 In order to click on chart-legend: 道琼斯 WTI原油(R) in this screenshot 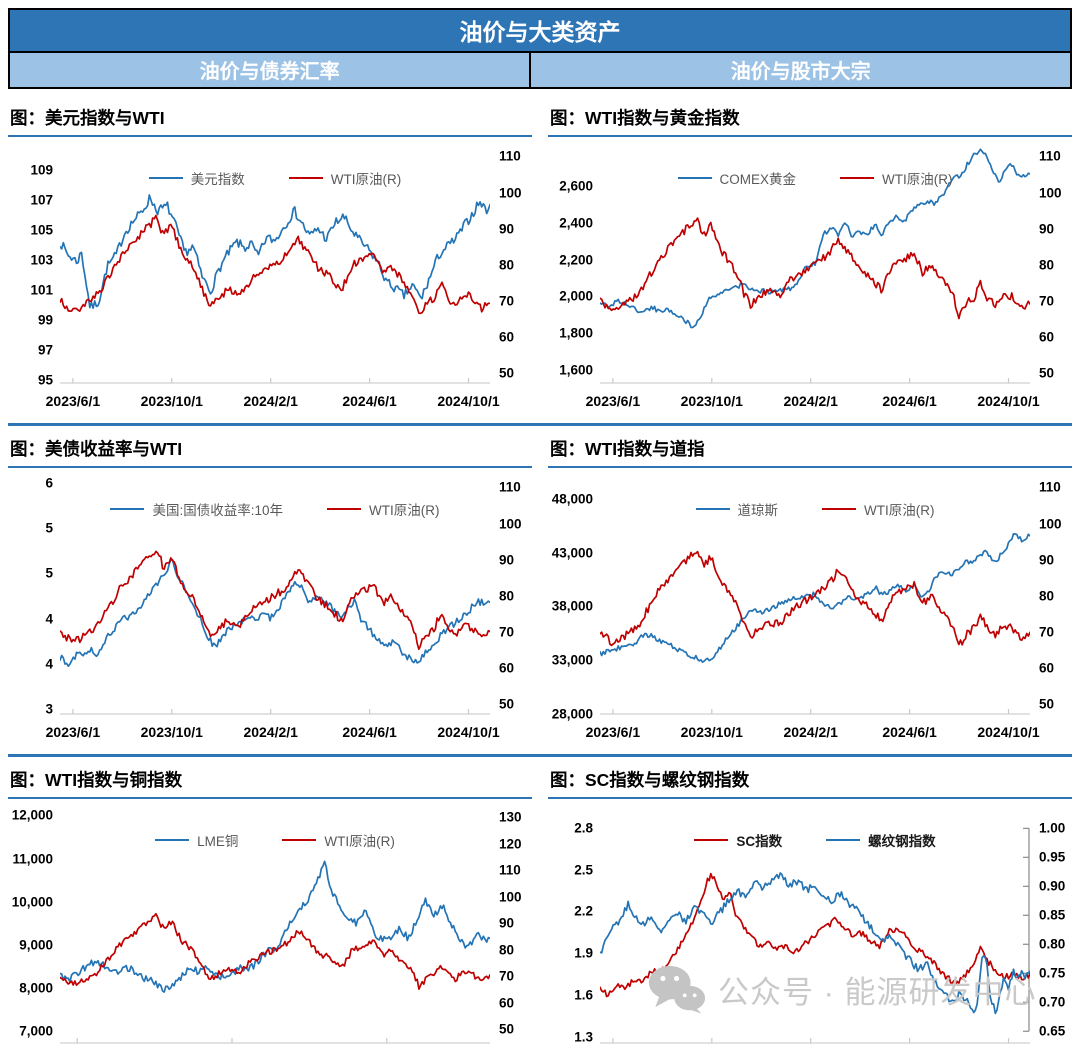, I will do `click(815, 509)`.